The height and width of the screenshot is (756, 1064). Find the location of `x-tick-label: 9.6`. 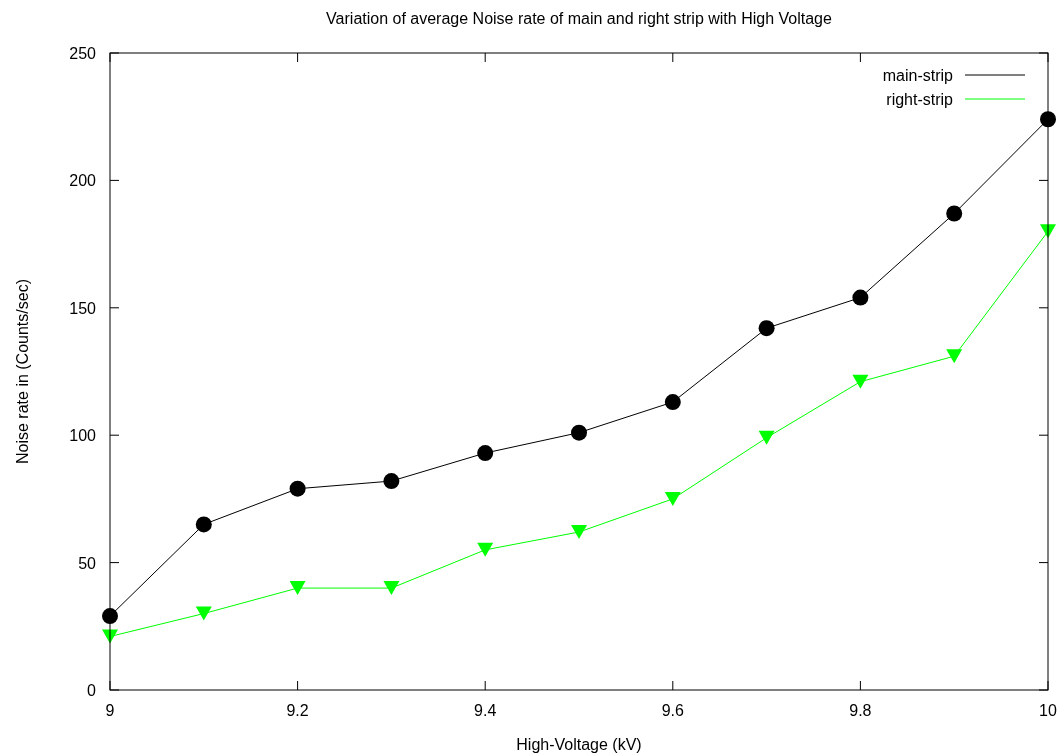

x-tick-label: 9.6 is located at coordinates (673, 710).